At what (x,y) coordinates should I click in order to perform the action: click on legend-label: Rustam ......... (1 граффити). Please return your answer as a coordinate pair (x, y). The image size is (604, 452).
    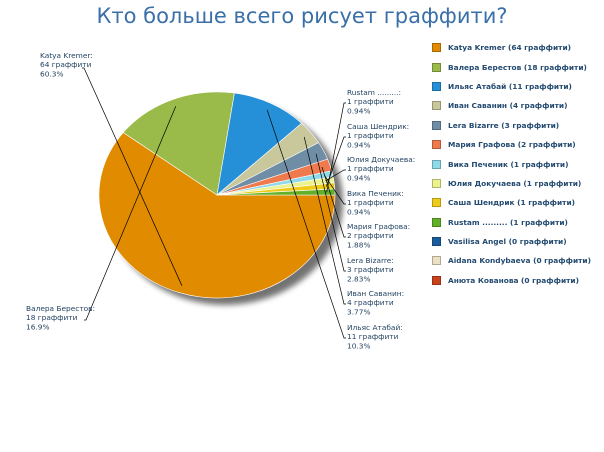
    Looking at the image, I should click on (508, 222).